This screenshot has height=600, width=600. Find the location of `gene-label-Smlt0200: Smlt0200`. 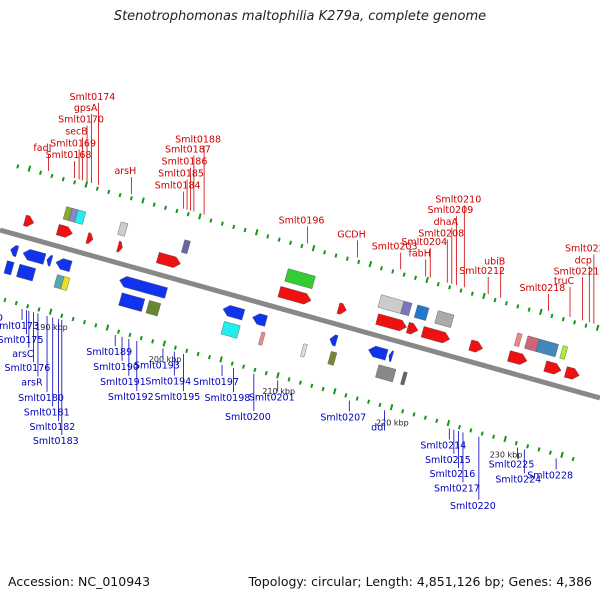

gene-label-Smlt0200: Smlt0200 is located at coordinates (248, 417).